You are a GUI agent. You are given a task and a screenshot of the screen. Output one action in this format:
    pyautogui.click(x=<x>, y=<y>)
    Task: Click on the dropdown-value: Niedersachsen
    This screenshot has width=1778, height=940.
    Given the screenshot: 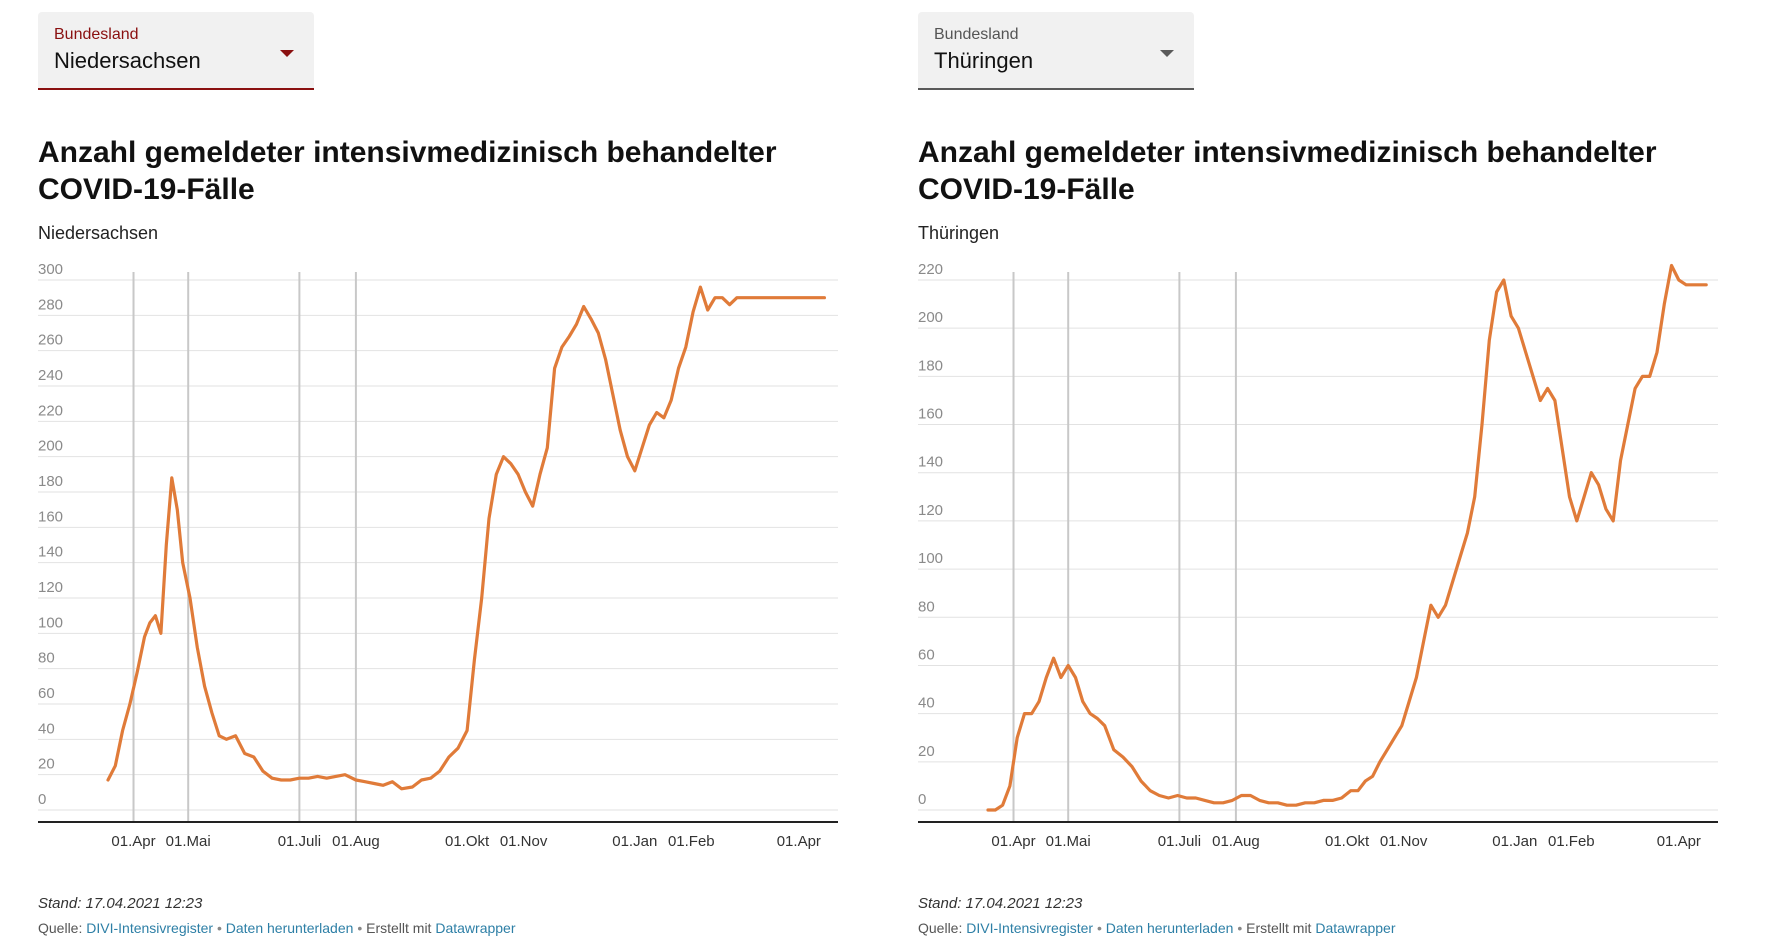 What is the action you would take?
    pyautogui.click(x=127, y=60)
    